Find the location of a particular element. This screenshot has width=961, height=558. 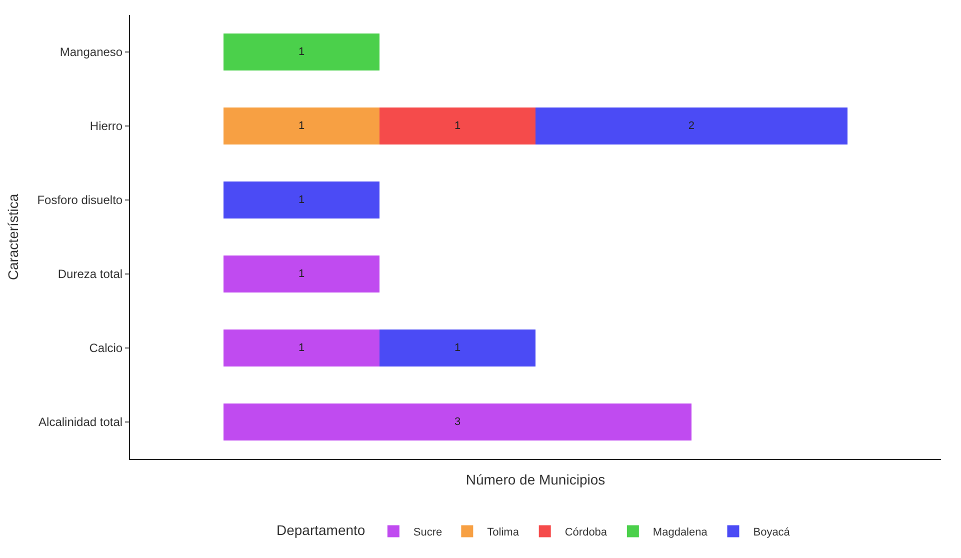

y-tick-label: Manganeso is located at coordinates (91, 52).